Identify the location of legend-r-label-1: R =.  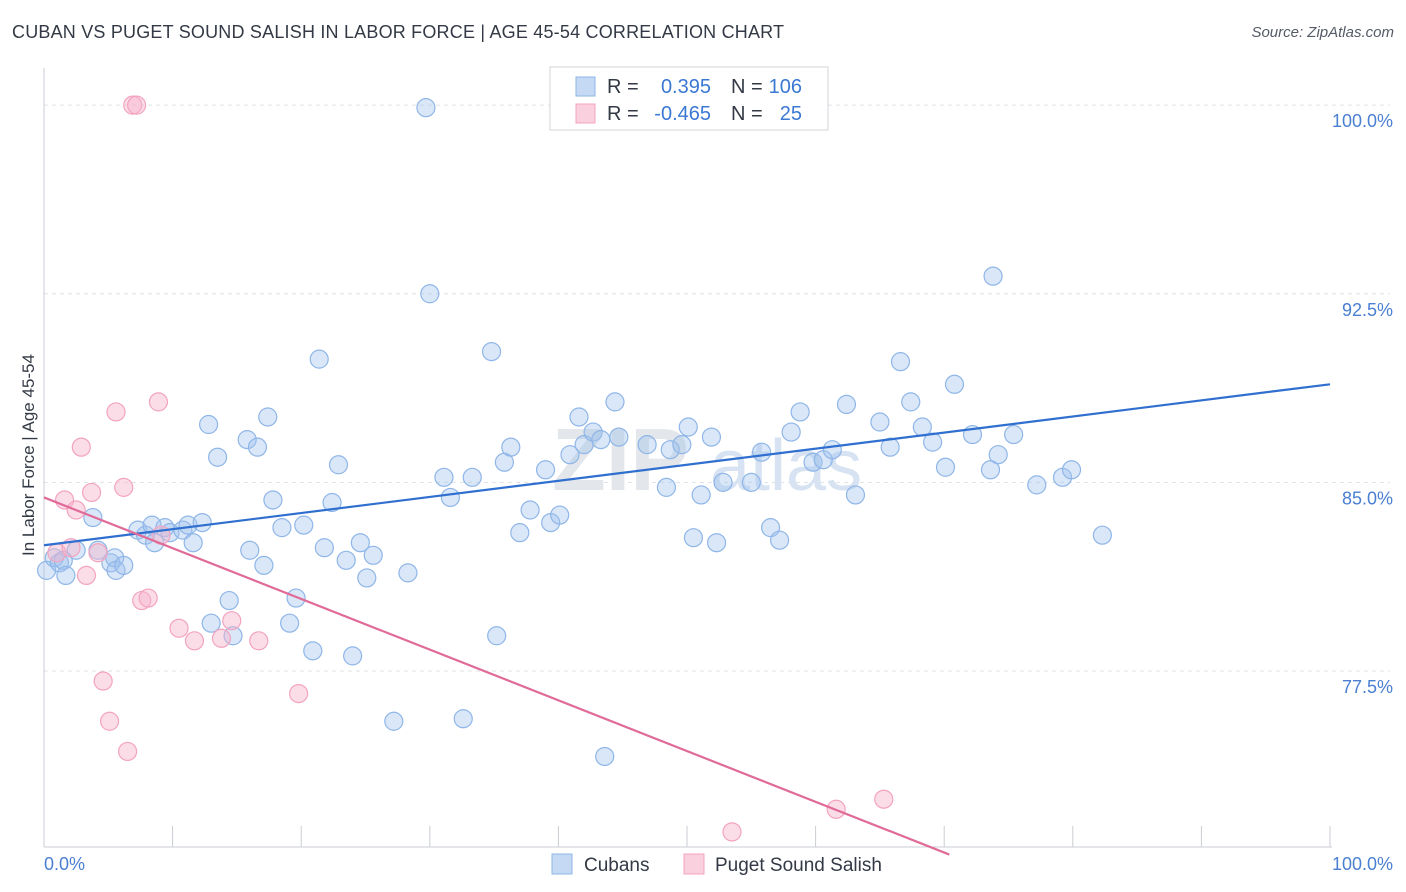
(623, 87).